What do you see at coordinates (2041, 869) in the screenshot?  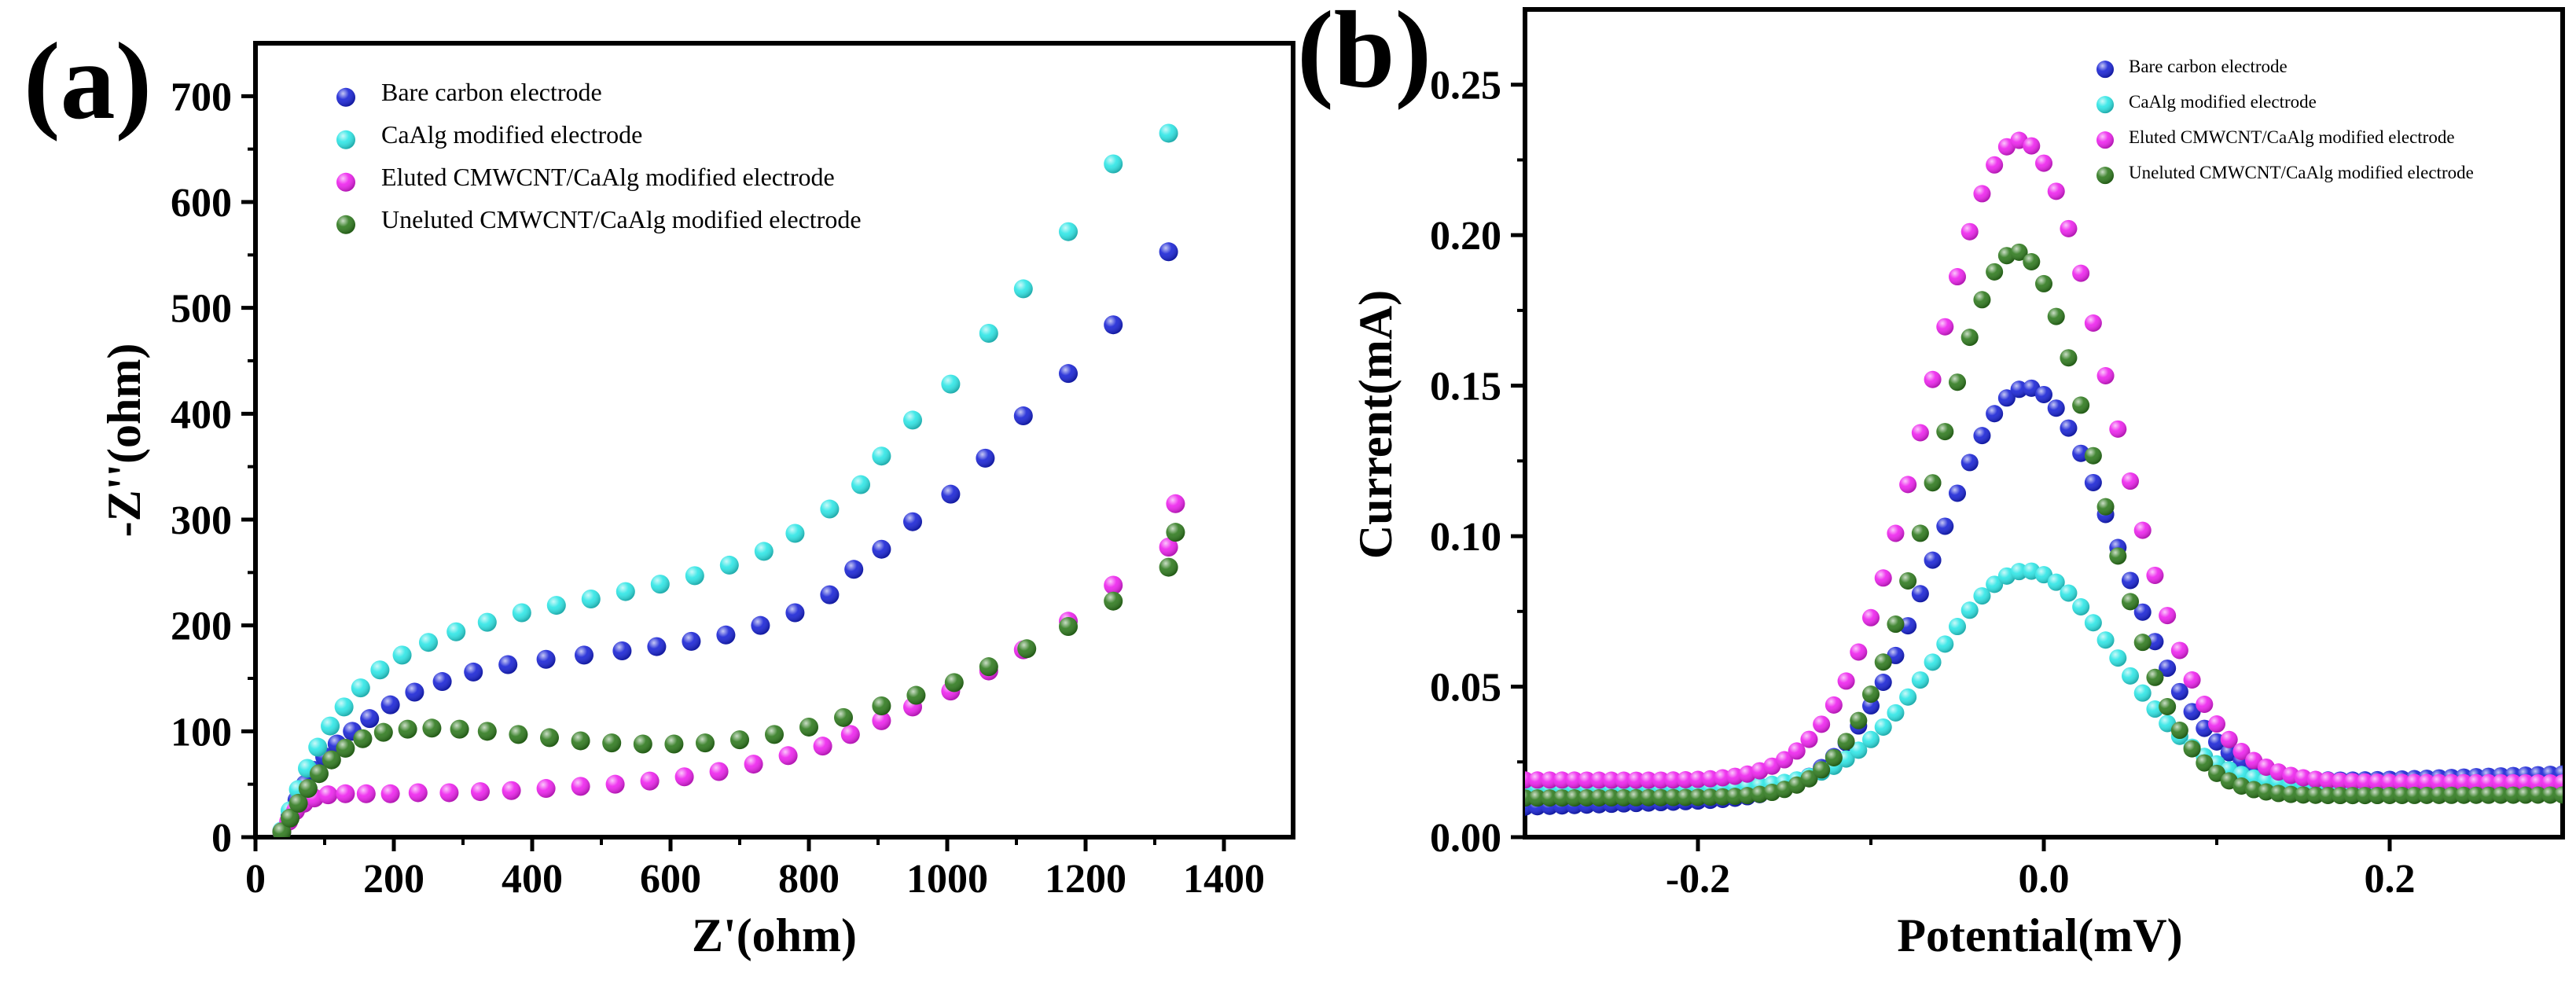 I see `panel-b-x-ticks: -0.2 0.0 0.2` at bounding box center [2041, 869].